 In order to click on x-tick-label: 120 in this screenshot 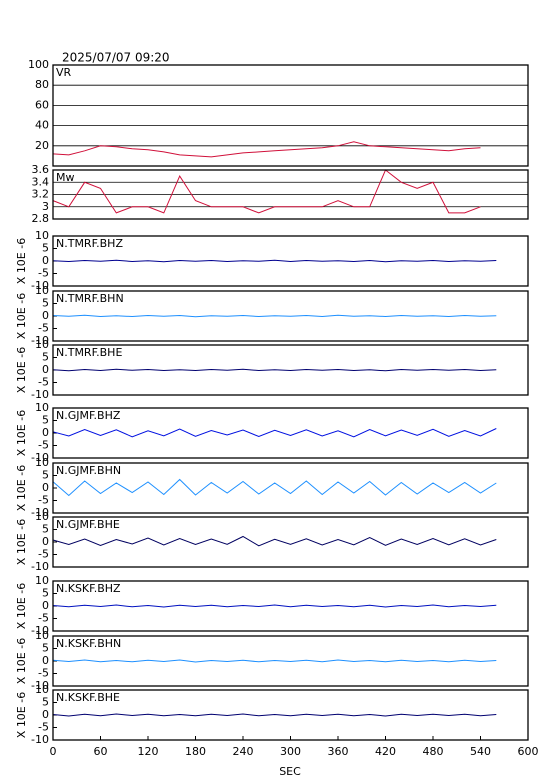, I will do `click(148, 751)`.